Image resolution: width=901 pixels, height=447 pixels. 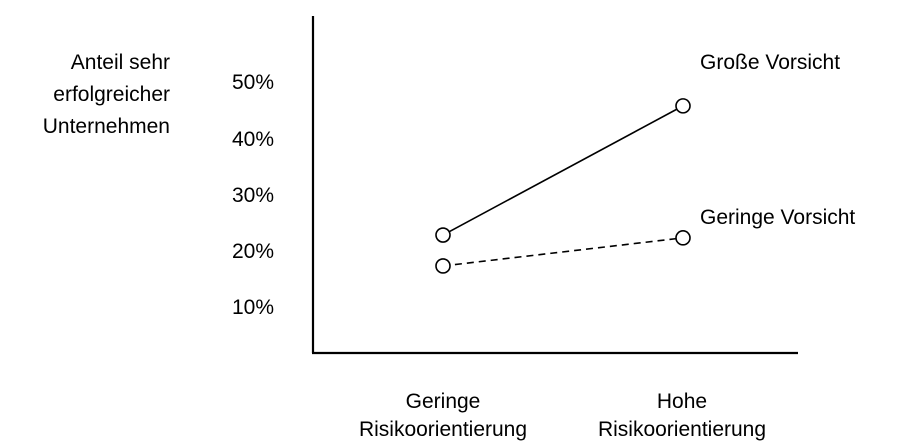 What do you see at coordinates (252, 83) in the screenshot?
I see `y-tick-label: 50%` at bounding box center [252, 83].